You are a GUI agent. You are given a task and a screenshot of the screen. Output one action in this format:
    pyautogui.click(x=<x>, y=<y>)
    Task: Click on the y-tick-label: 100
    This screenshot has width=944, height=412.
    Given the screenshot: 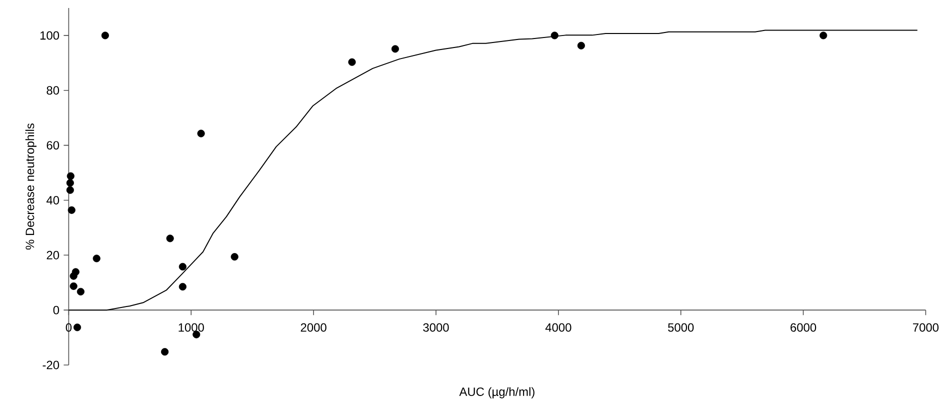 What is the action you would take?
    pyautogui.click(x=50, y=35)
    